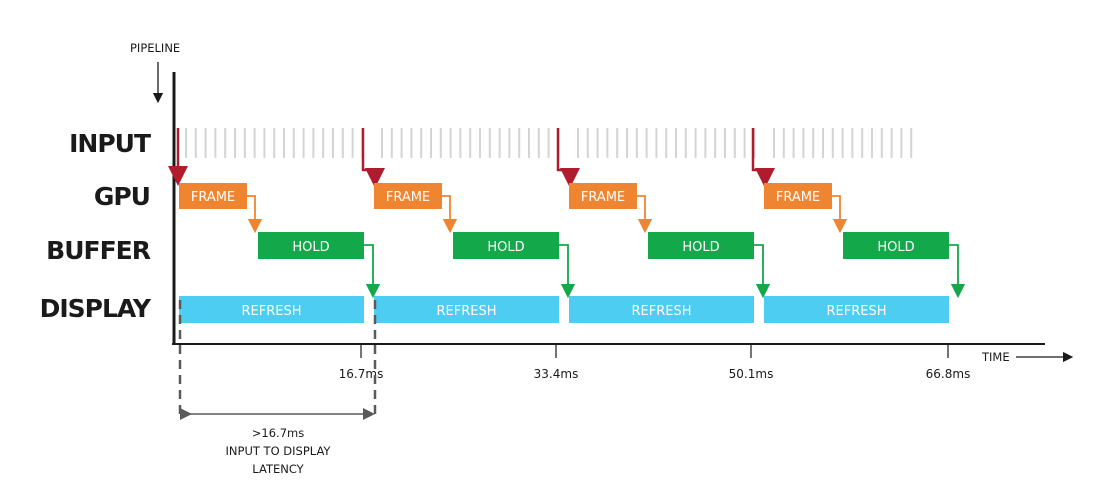 The image size is (1100, 497). Describe the element at coordinates (278, 433) in the screenshot. I see `latency-value: >16.7ms` at that location.